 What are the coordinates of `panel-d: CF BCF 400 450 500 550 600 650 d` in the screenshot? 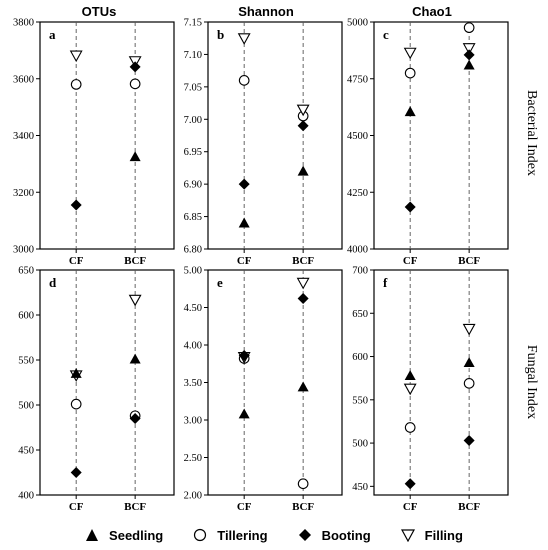 It's located at (96, 389).